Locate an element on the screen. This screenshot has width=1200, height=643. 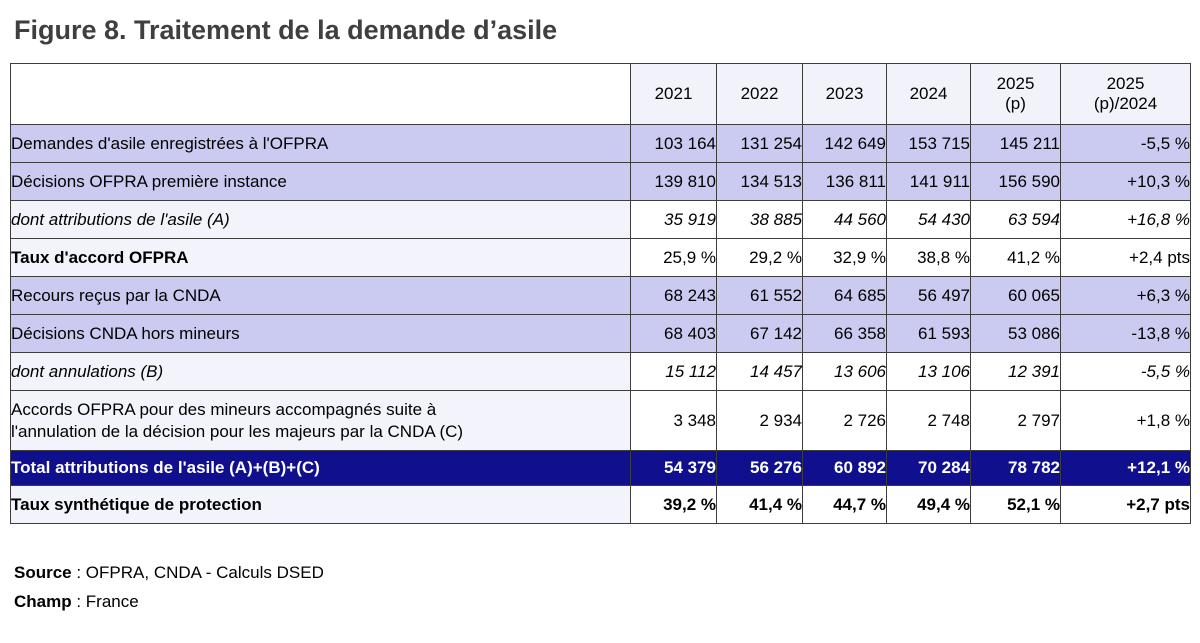
table-cell: 78 782 is located at coordinates (1015, 468).